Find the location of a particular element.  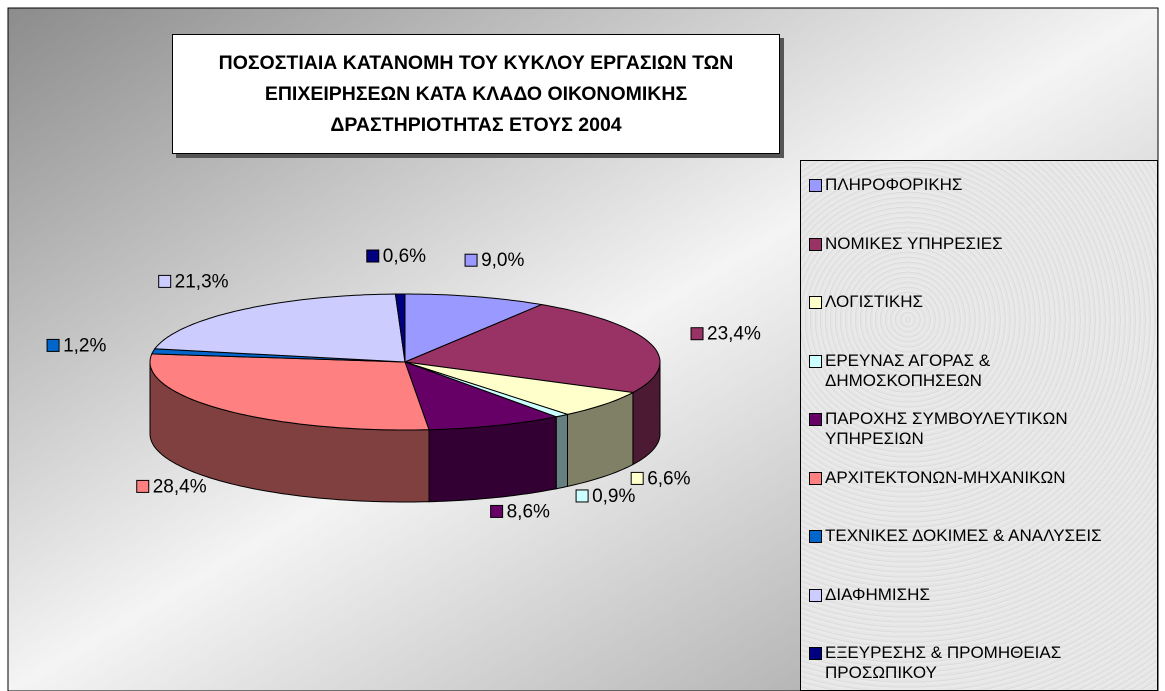

data-label: 6,6% is located at coordinates (668, 478).